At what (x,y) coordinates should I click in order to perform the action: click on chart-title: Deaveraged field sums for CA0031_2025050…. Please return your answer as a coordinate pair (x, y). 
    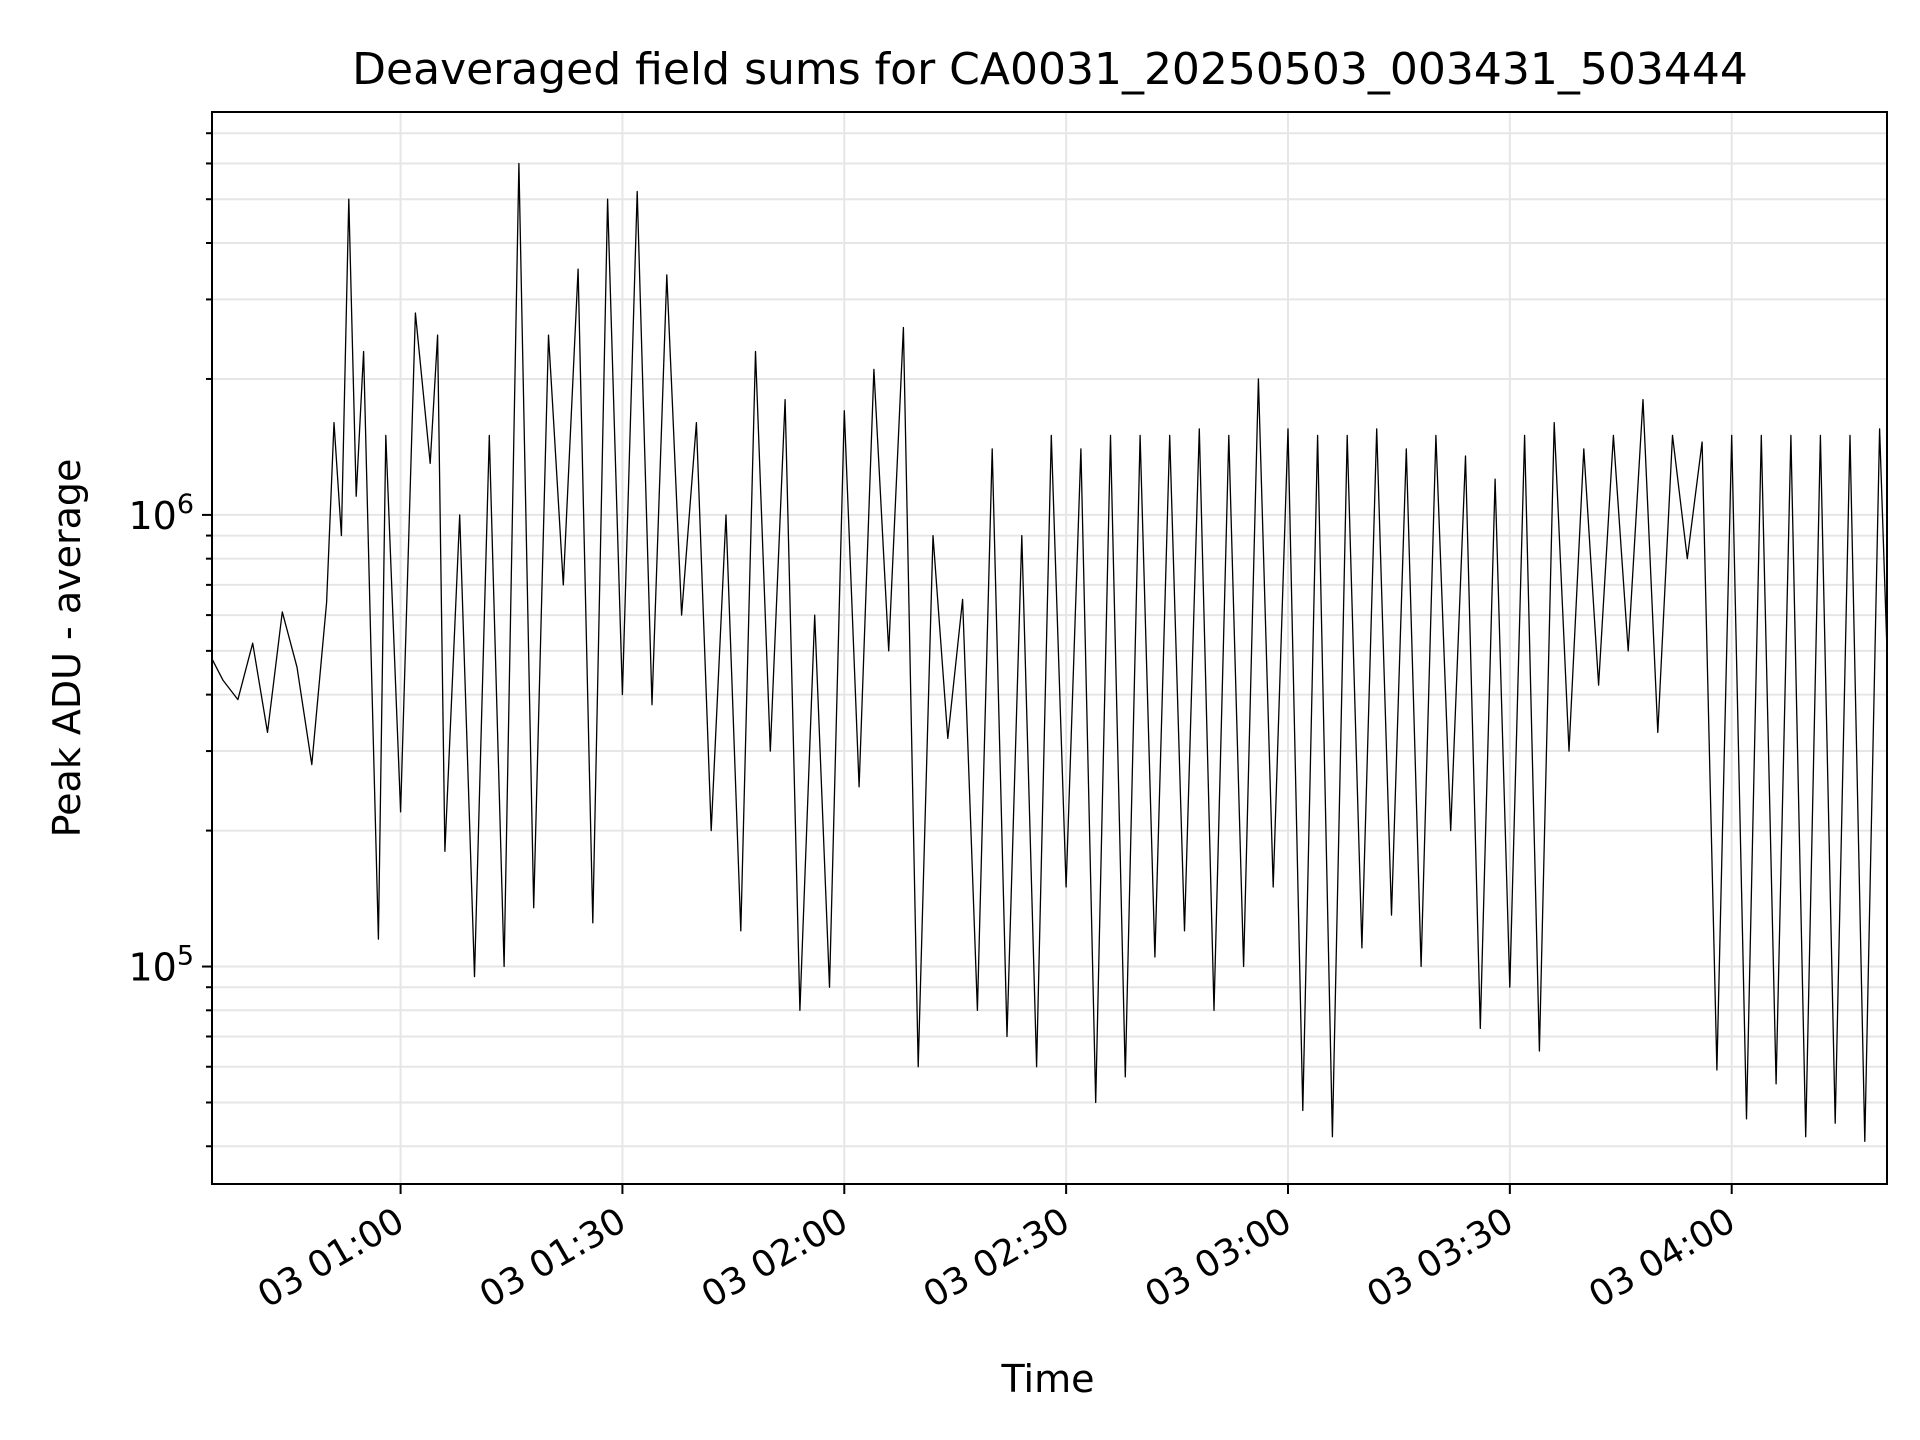
    Looking at the image, I should click on (1050, 69).